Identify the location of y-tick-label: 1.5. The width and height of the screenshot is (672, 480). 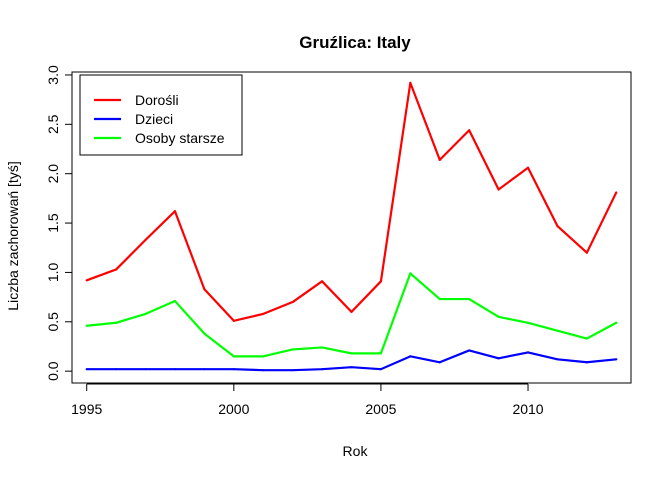
(53, 223).